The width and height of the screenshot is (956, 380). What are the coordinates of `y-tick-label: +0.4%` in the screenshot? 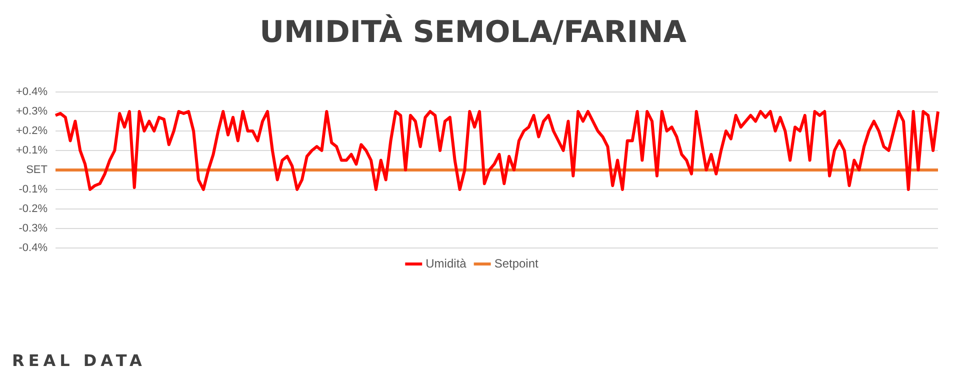 It's located at (32, 92).